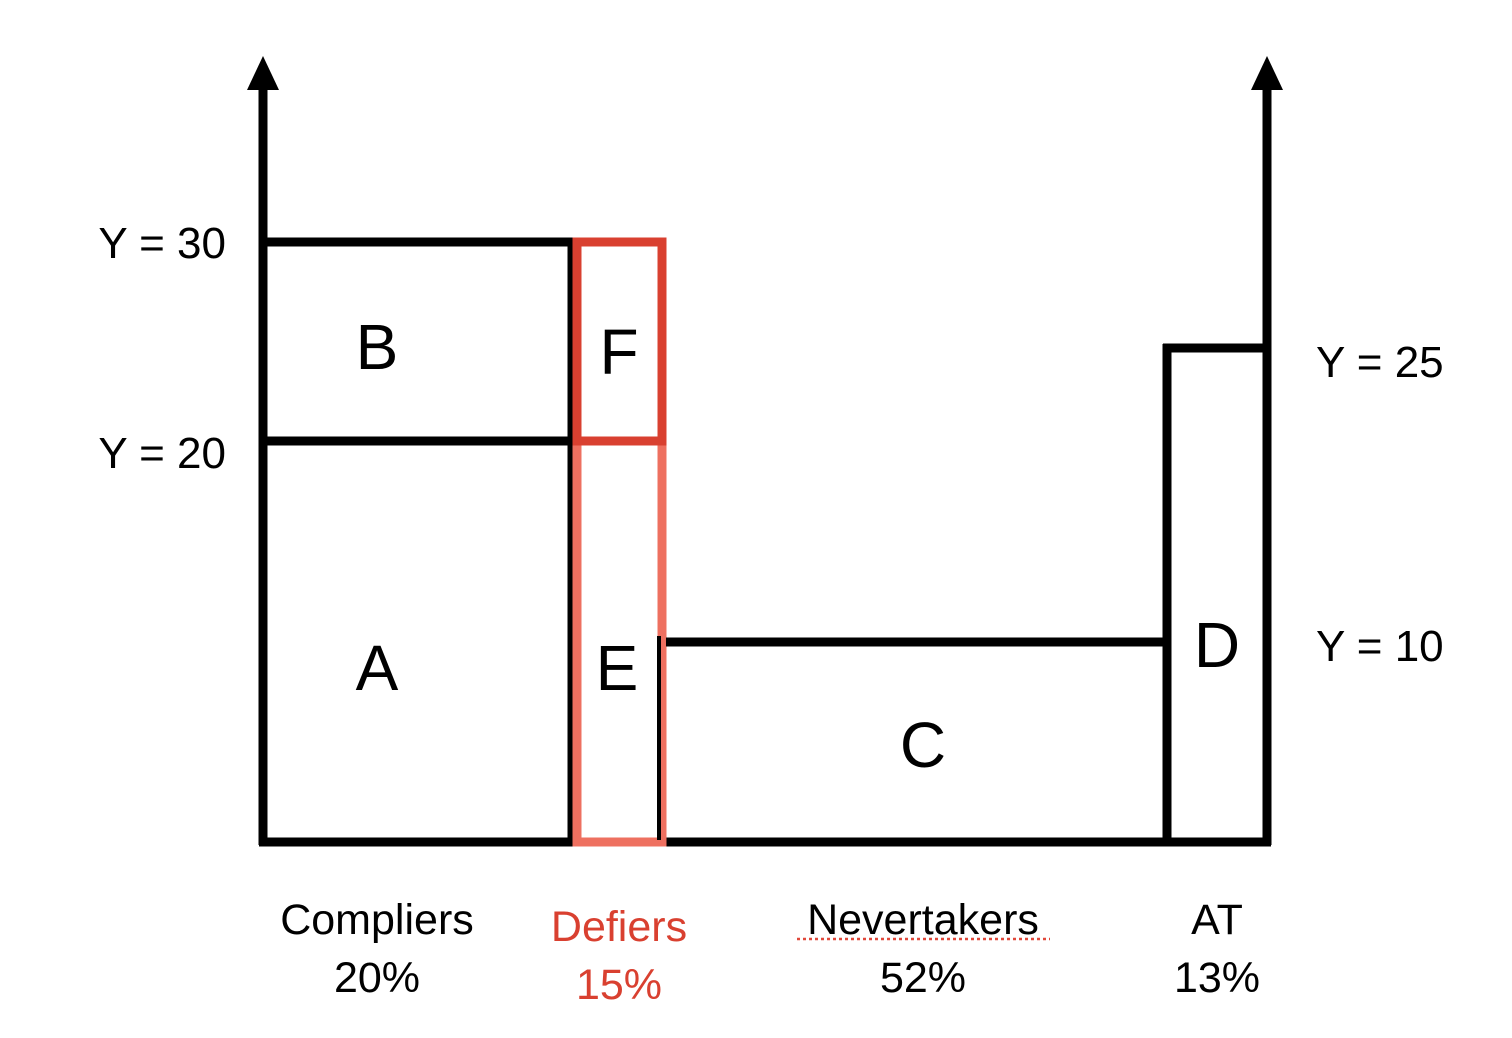  Describe the element at coordinates (1380, 646) in the screenshot. I see `y10-label: Y = 10` at that location.